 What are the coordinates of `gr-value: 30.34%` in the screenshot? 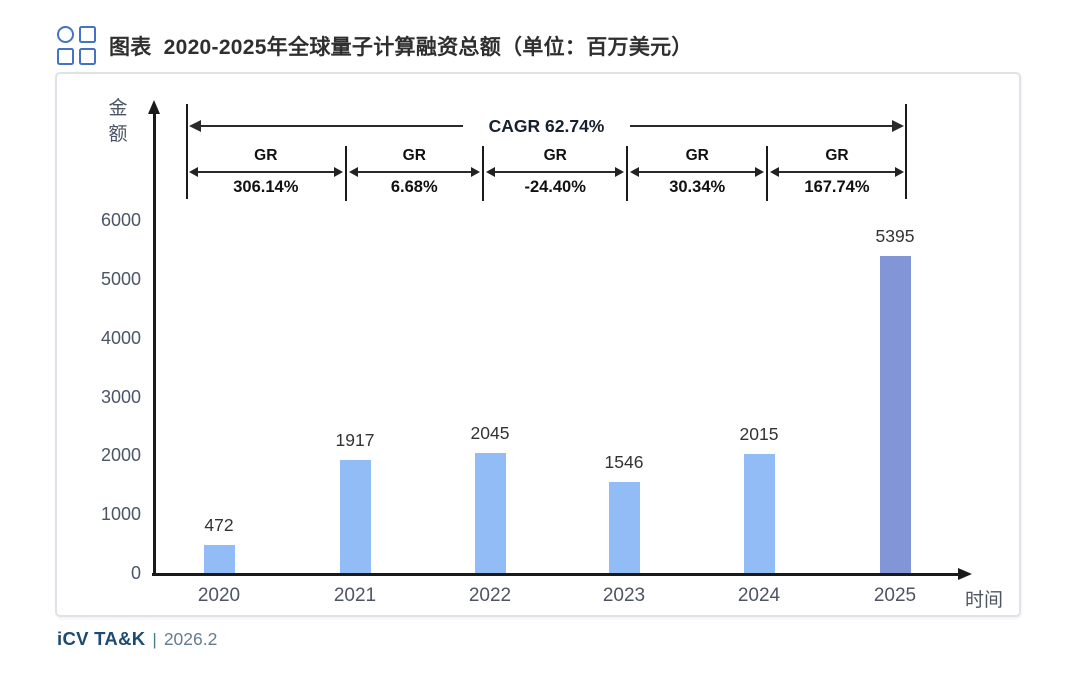 It's located at (697, 187).